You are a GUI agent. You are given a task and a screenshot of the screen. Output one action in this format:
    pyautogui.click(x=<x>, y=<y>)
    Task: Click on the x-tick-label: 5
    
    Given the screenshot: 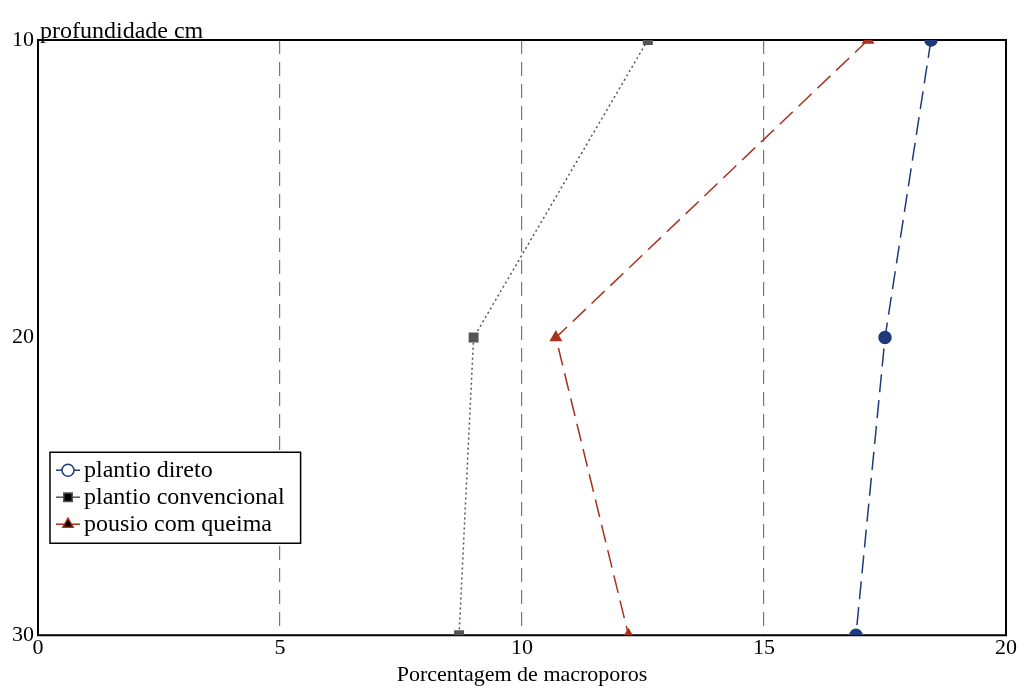 What is the action you would take?
    pyautogui.click(x=280, y=647)
    